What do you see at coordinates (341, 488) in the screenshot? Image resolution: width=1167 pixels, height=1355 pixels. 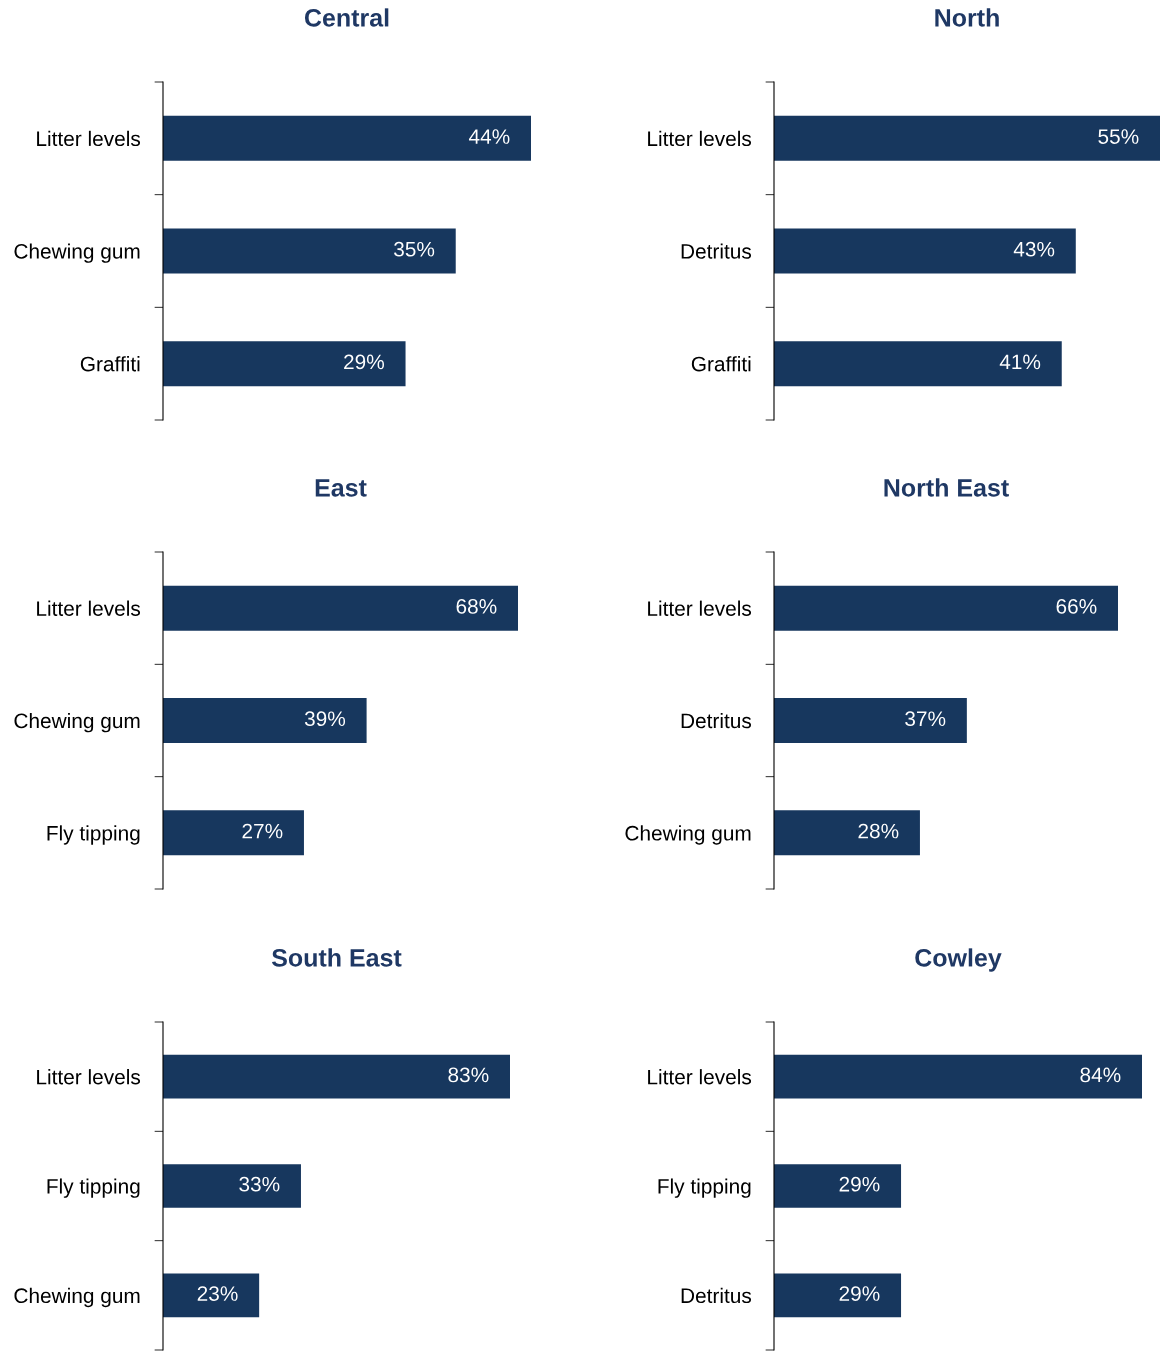 I see `chart-title: East` at bounding box center [341, 488].